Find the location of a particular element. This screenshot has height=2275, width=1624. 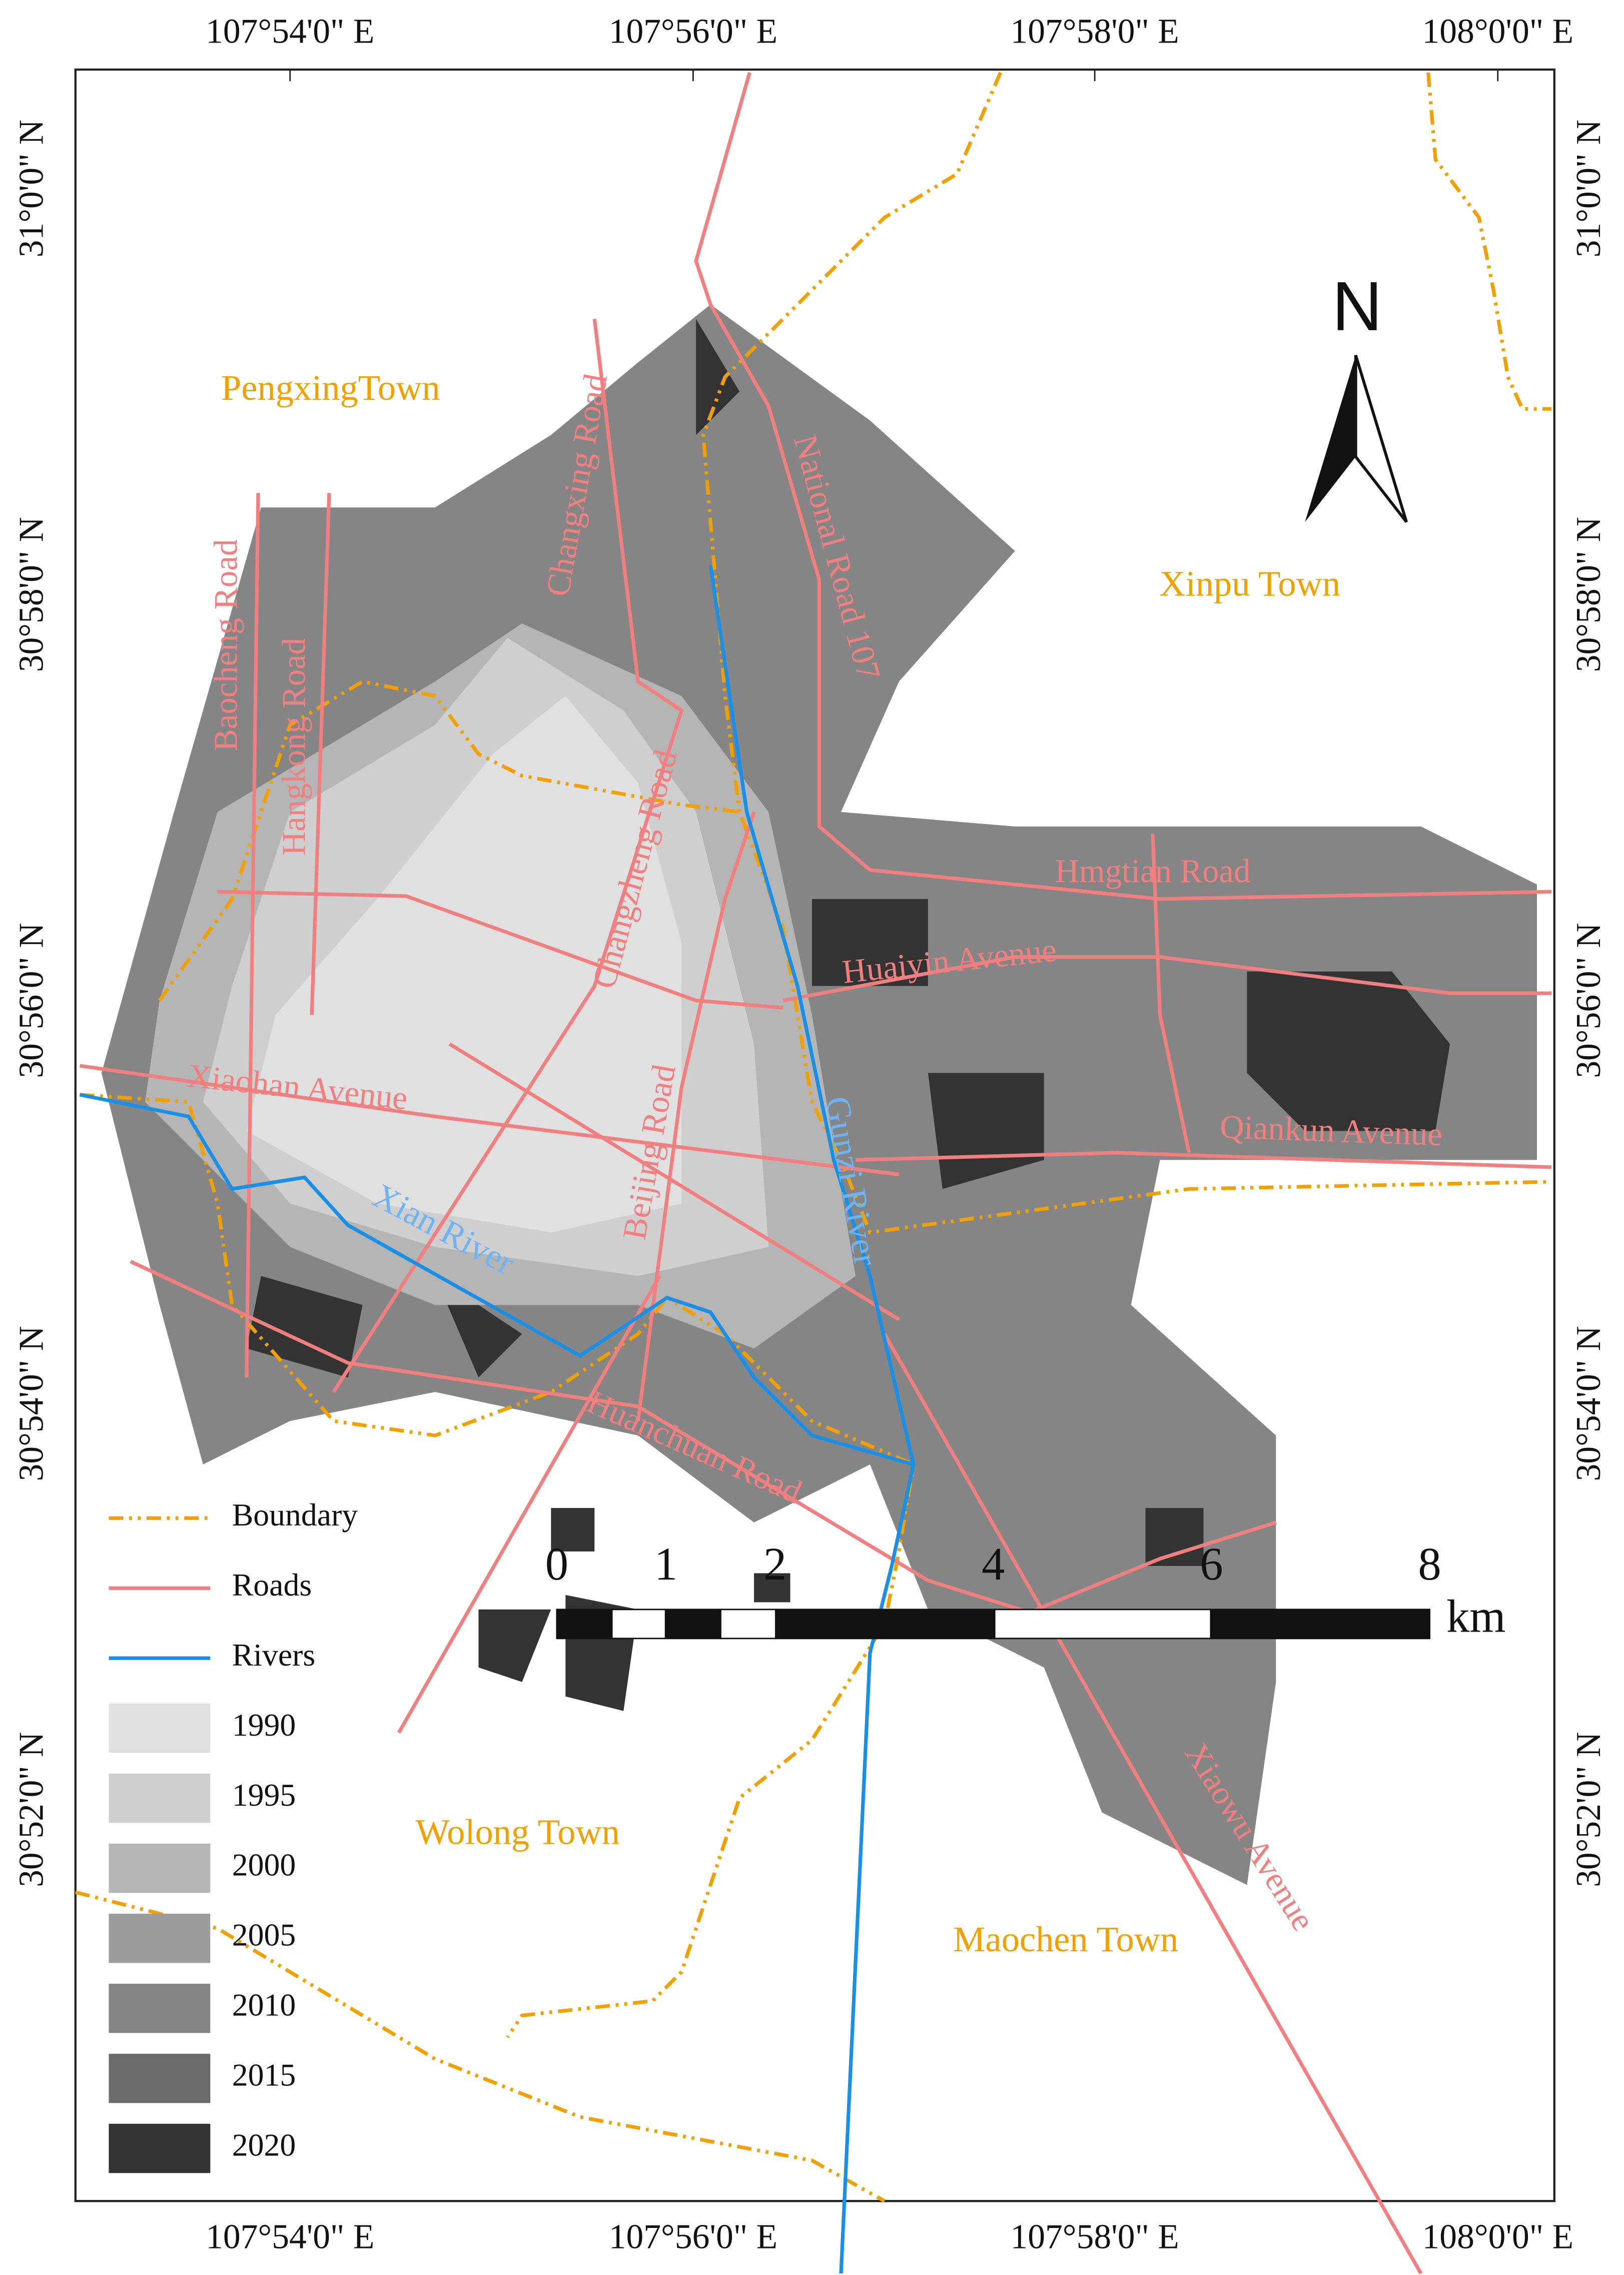

urban-1990 is located at coordinates (464, 964).